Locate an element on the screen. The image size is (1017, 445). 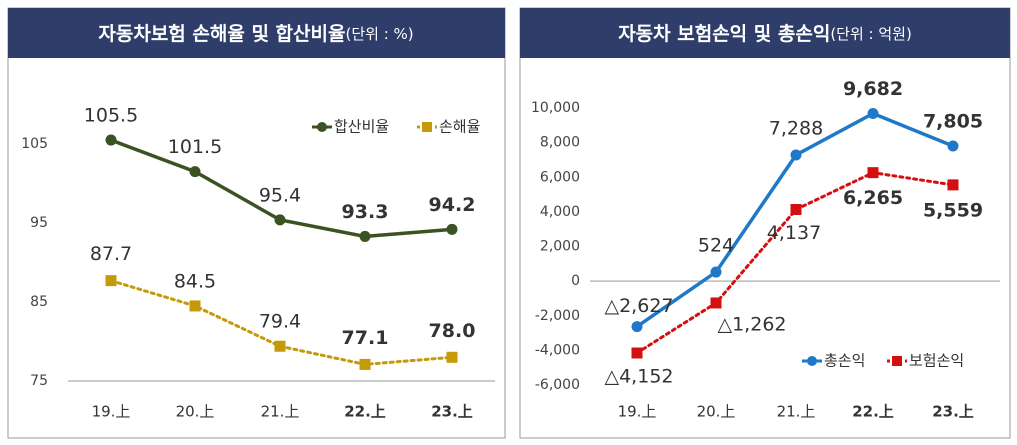
title-main: 자동차보험 손해율 및 합산비율 is located at coordinates (221, 34).